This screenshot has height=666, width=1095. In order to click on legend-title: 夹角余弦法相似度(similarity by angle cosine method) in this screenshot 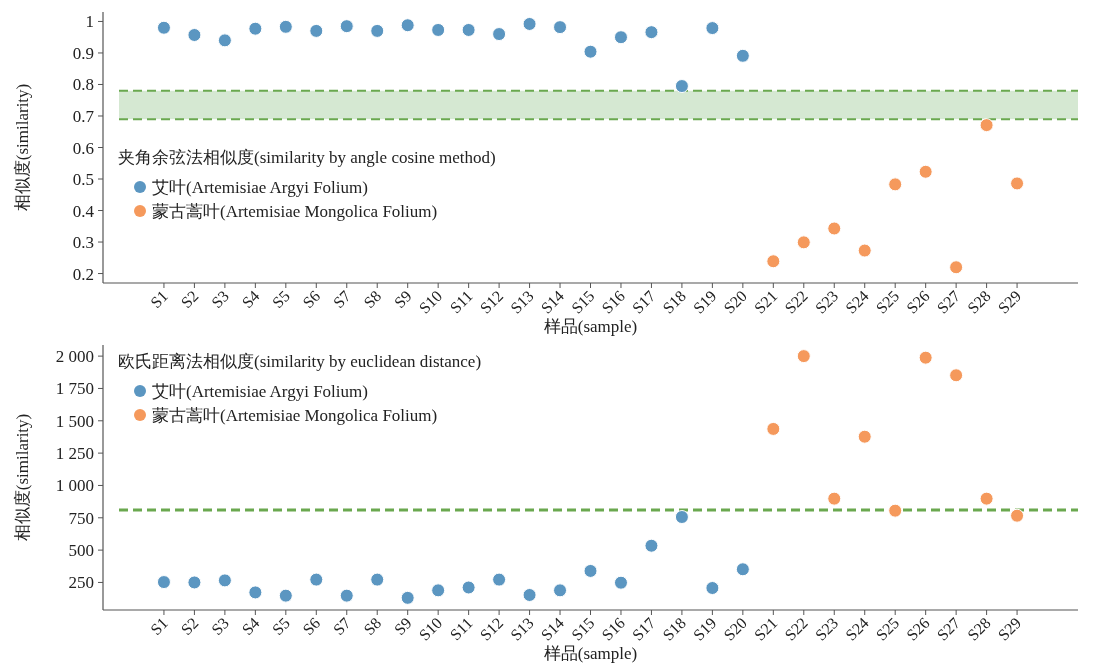, I will do `click(307, 157)`.